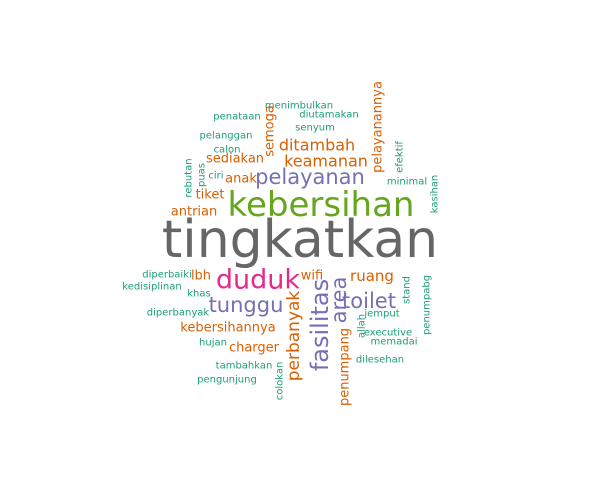 The width and height of the screenshot is (601, 484). Describe the element at coordinates (294, 336) in the screenshot. I see `word-perbanyak: perbanyak` at that location.